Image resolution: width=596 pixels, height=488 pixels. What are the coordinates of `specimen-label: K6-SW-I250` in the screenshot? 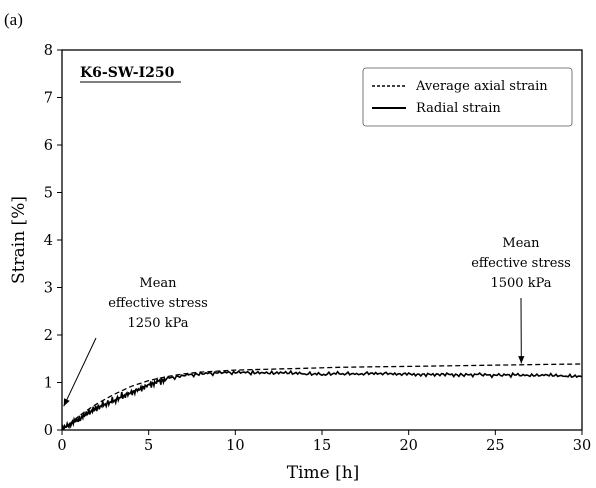 It's located at (127, 73).